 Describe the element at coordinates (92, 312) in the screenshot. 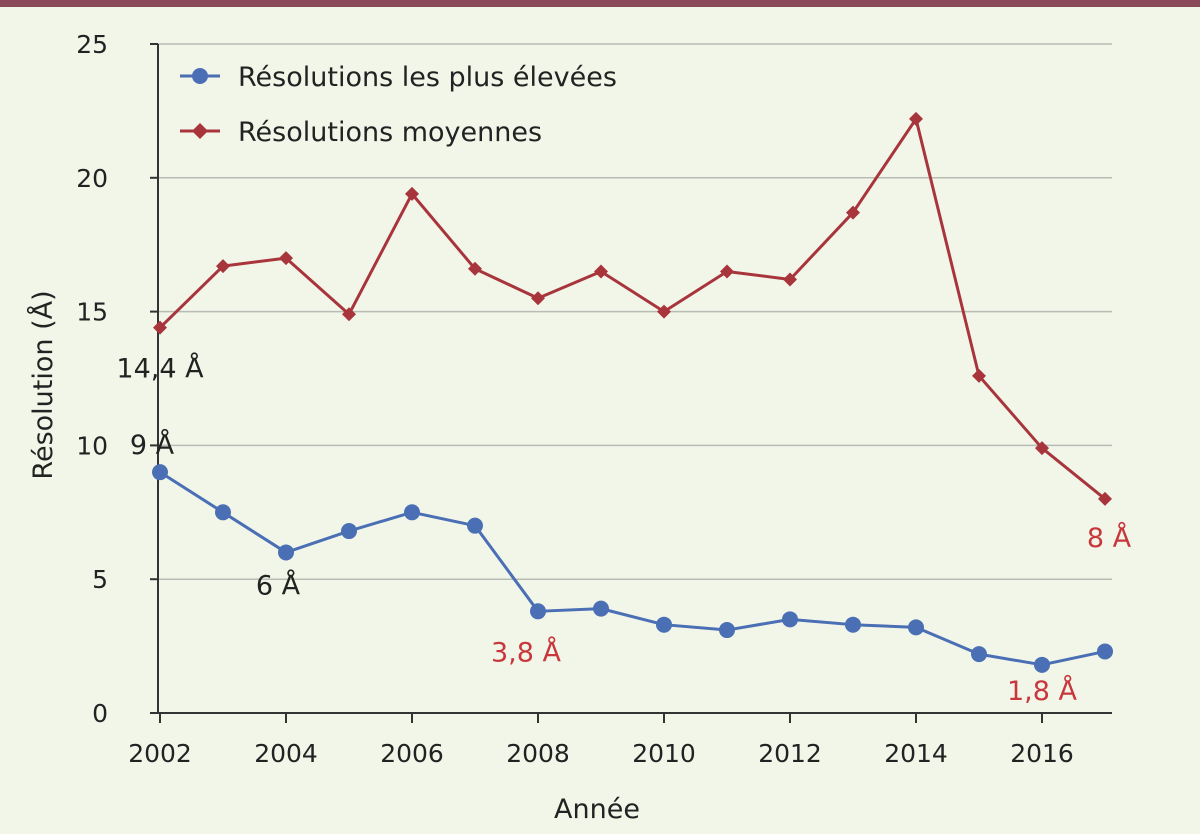

I see `y-tick-label: 15` at that location.